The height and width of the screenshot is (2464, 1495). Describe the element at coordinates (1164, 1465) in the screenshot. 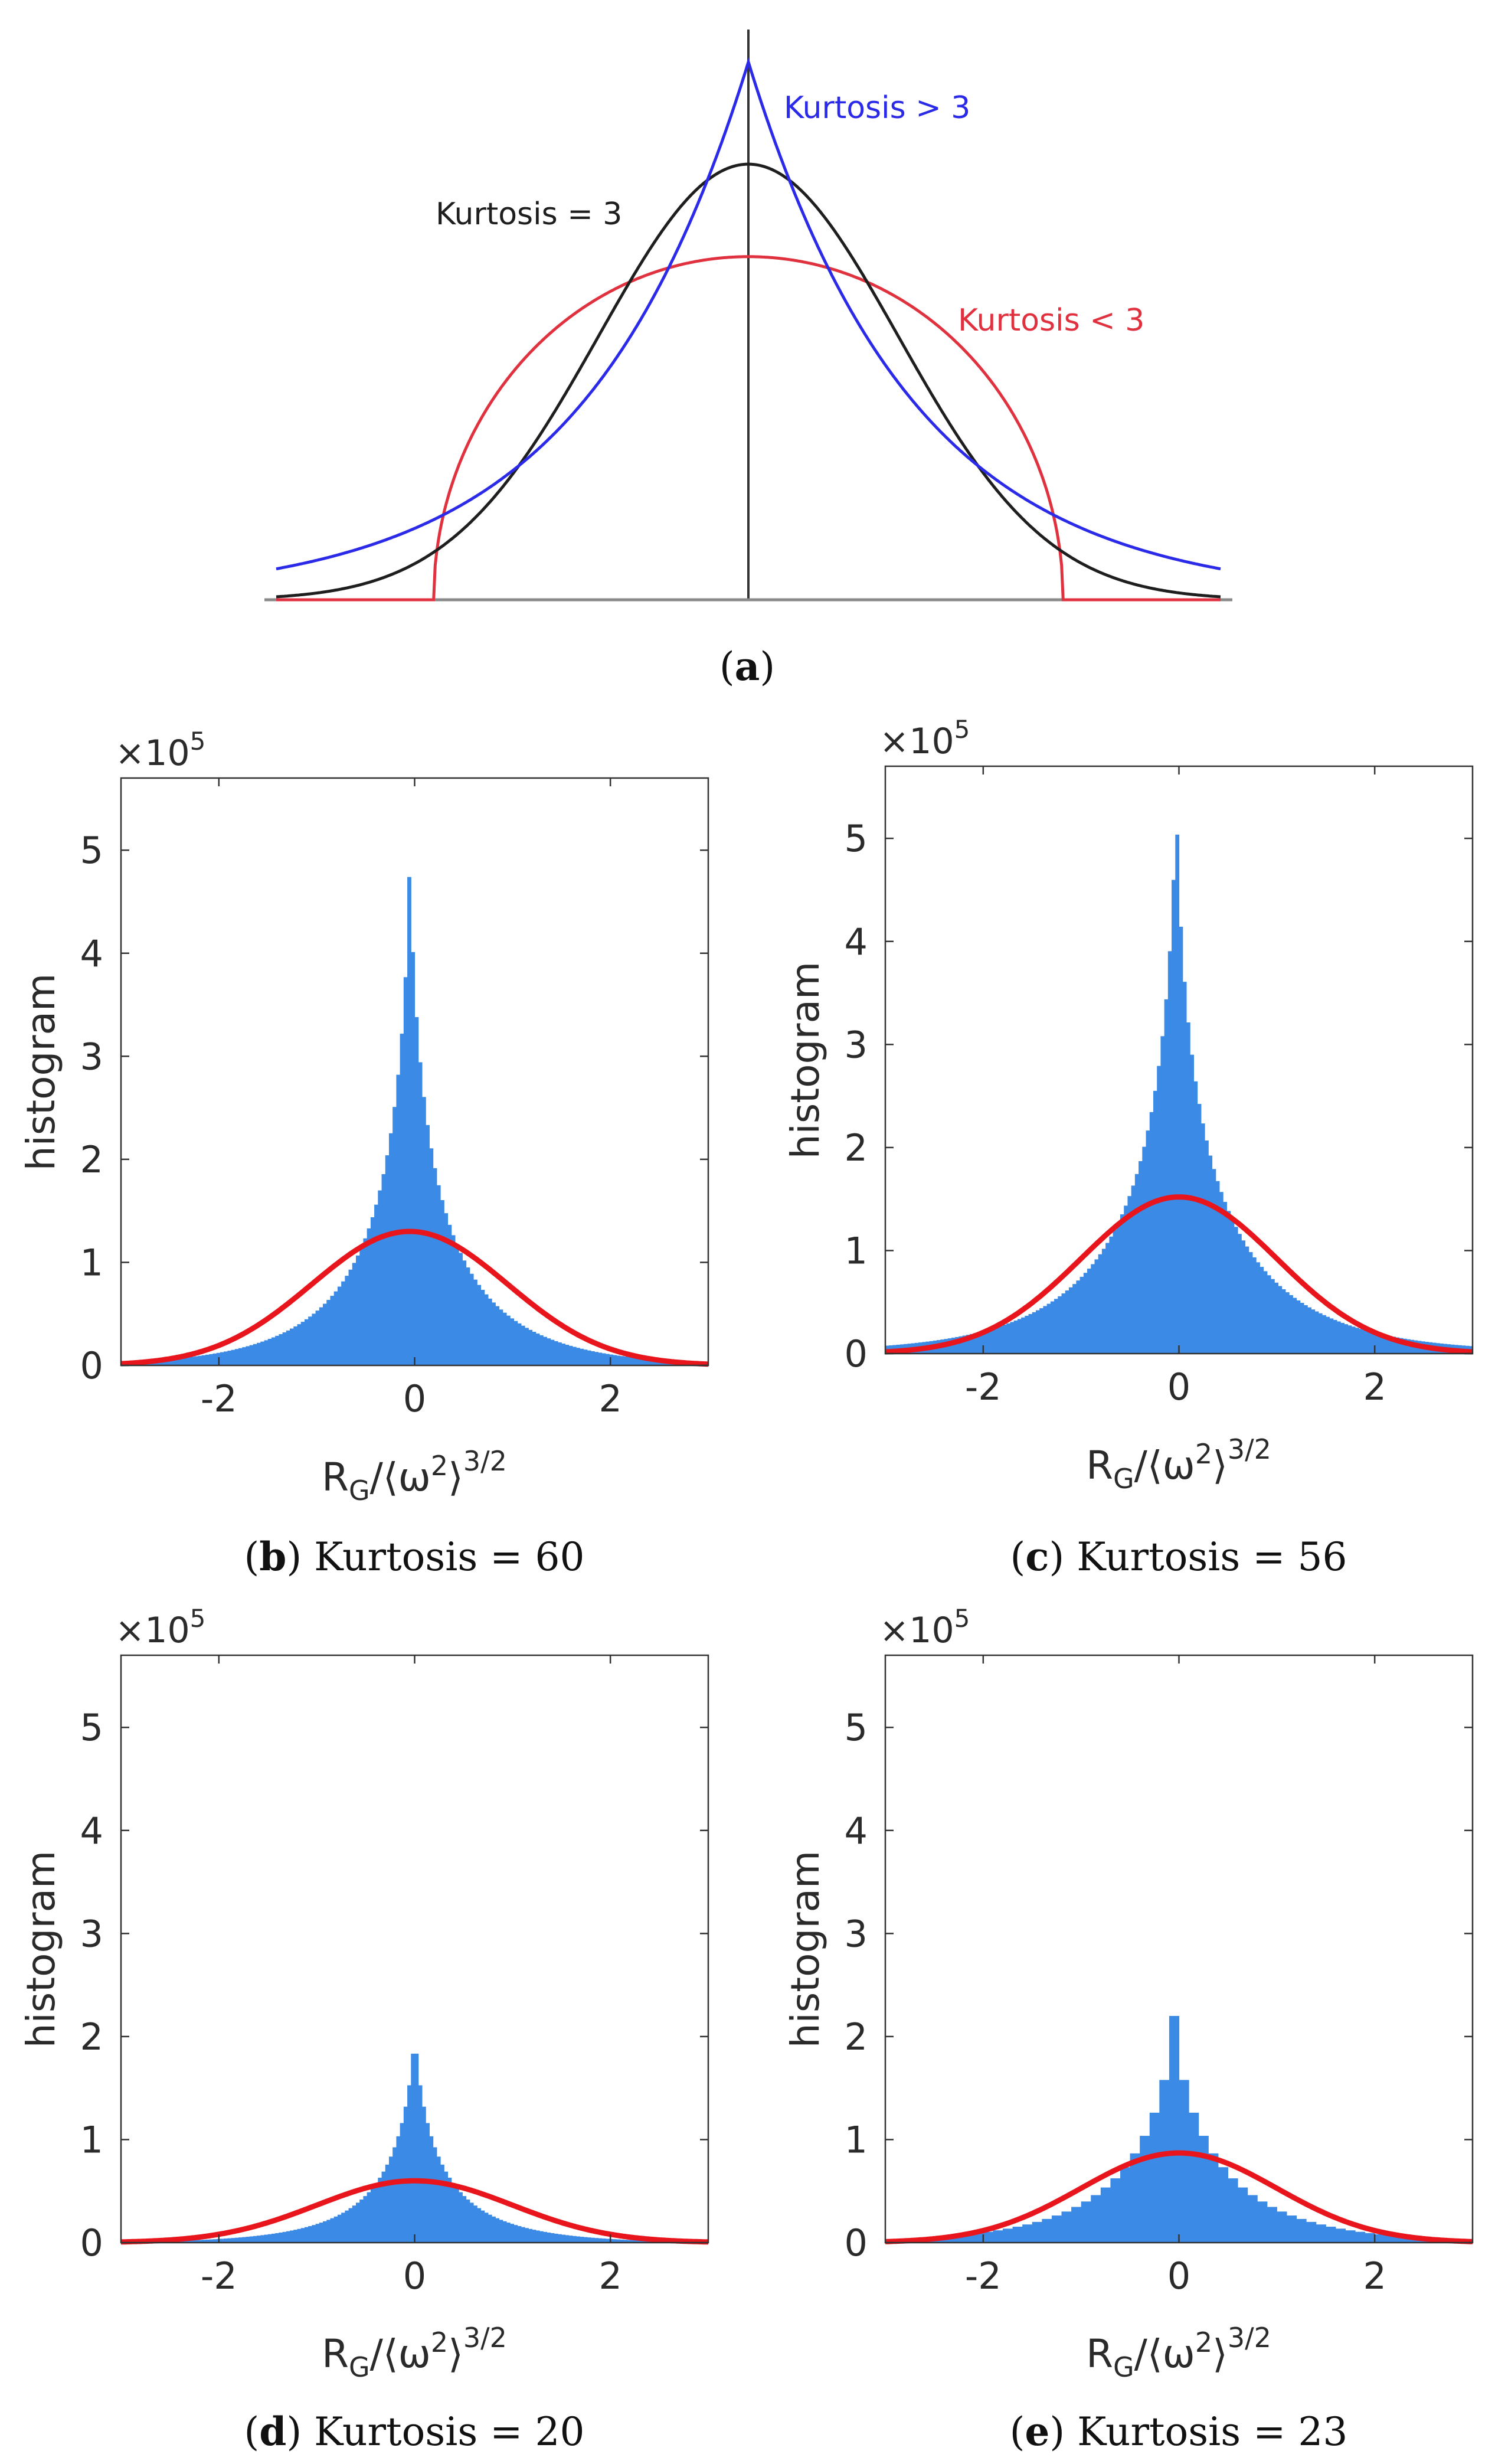

I see `x-label-rest-c: /⟨ω` at that location.